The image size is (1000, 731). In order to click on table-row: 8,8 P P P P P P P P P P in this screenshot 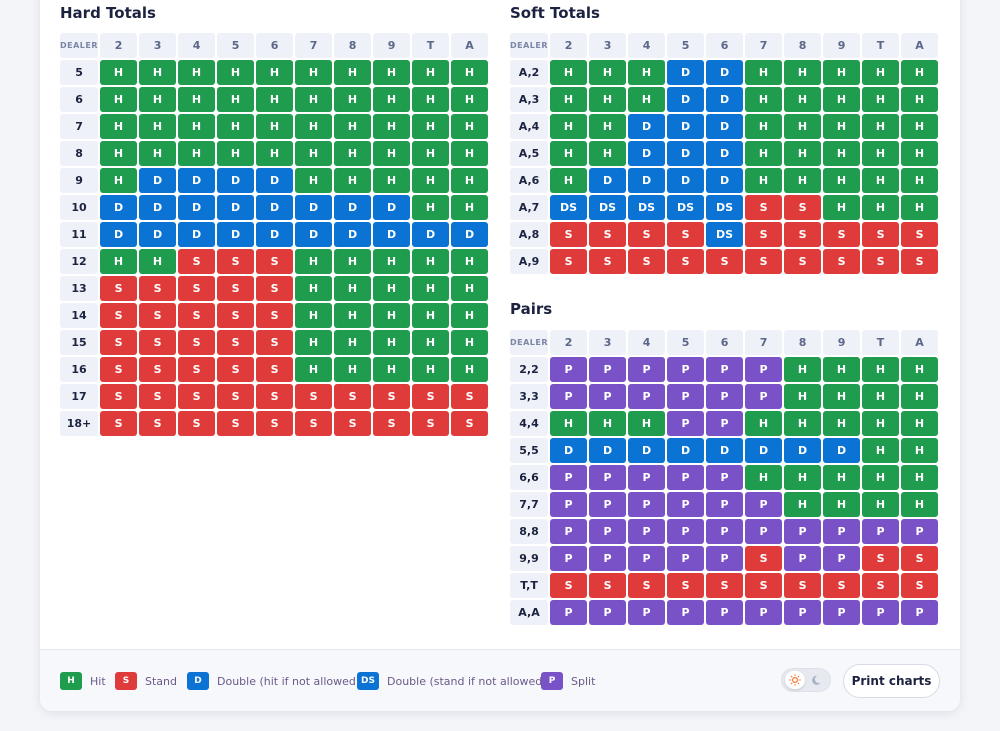, I will do `click(724, 531)`.